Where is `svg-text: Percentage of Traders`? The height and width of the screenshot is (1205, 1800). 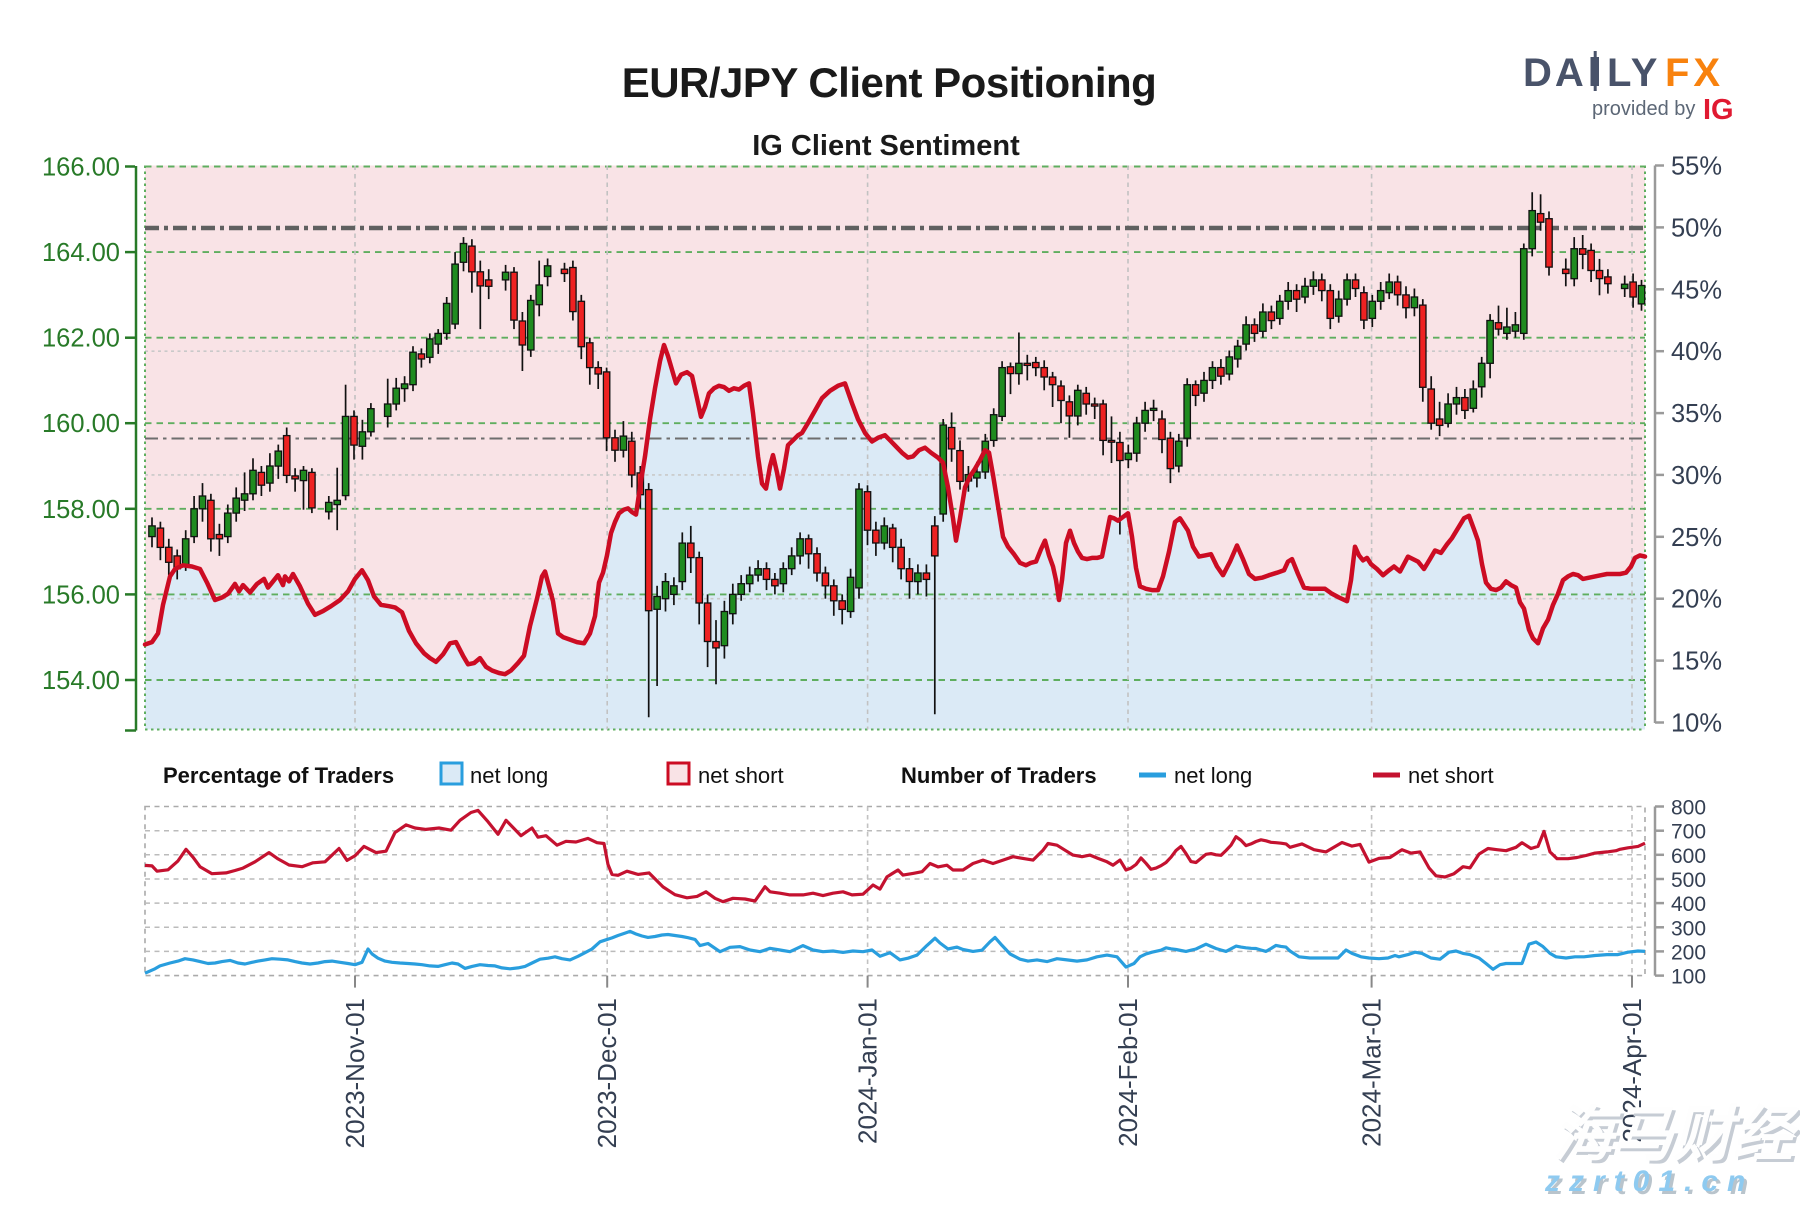 svg-text: Percentage of Traders is located at coordinates (278, 775).